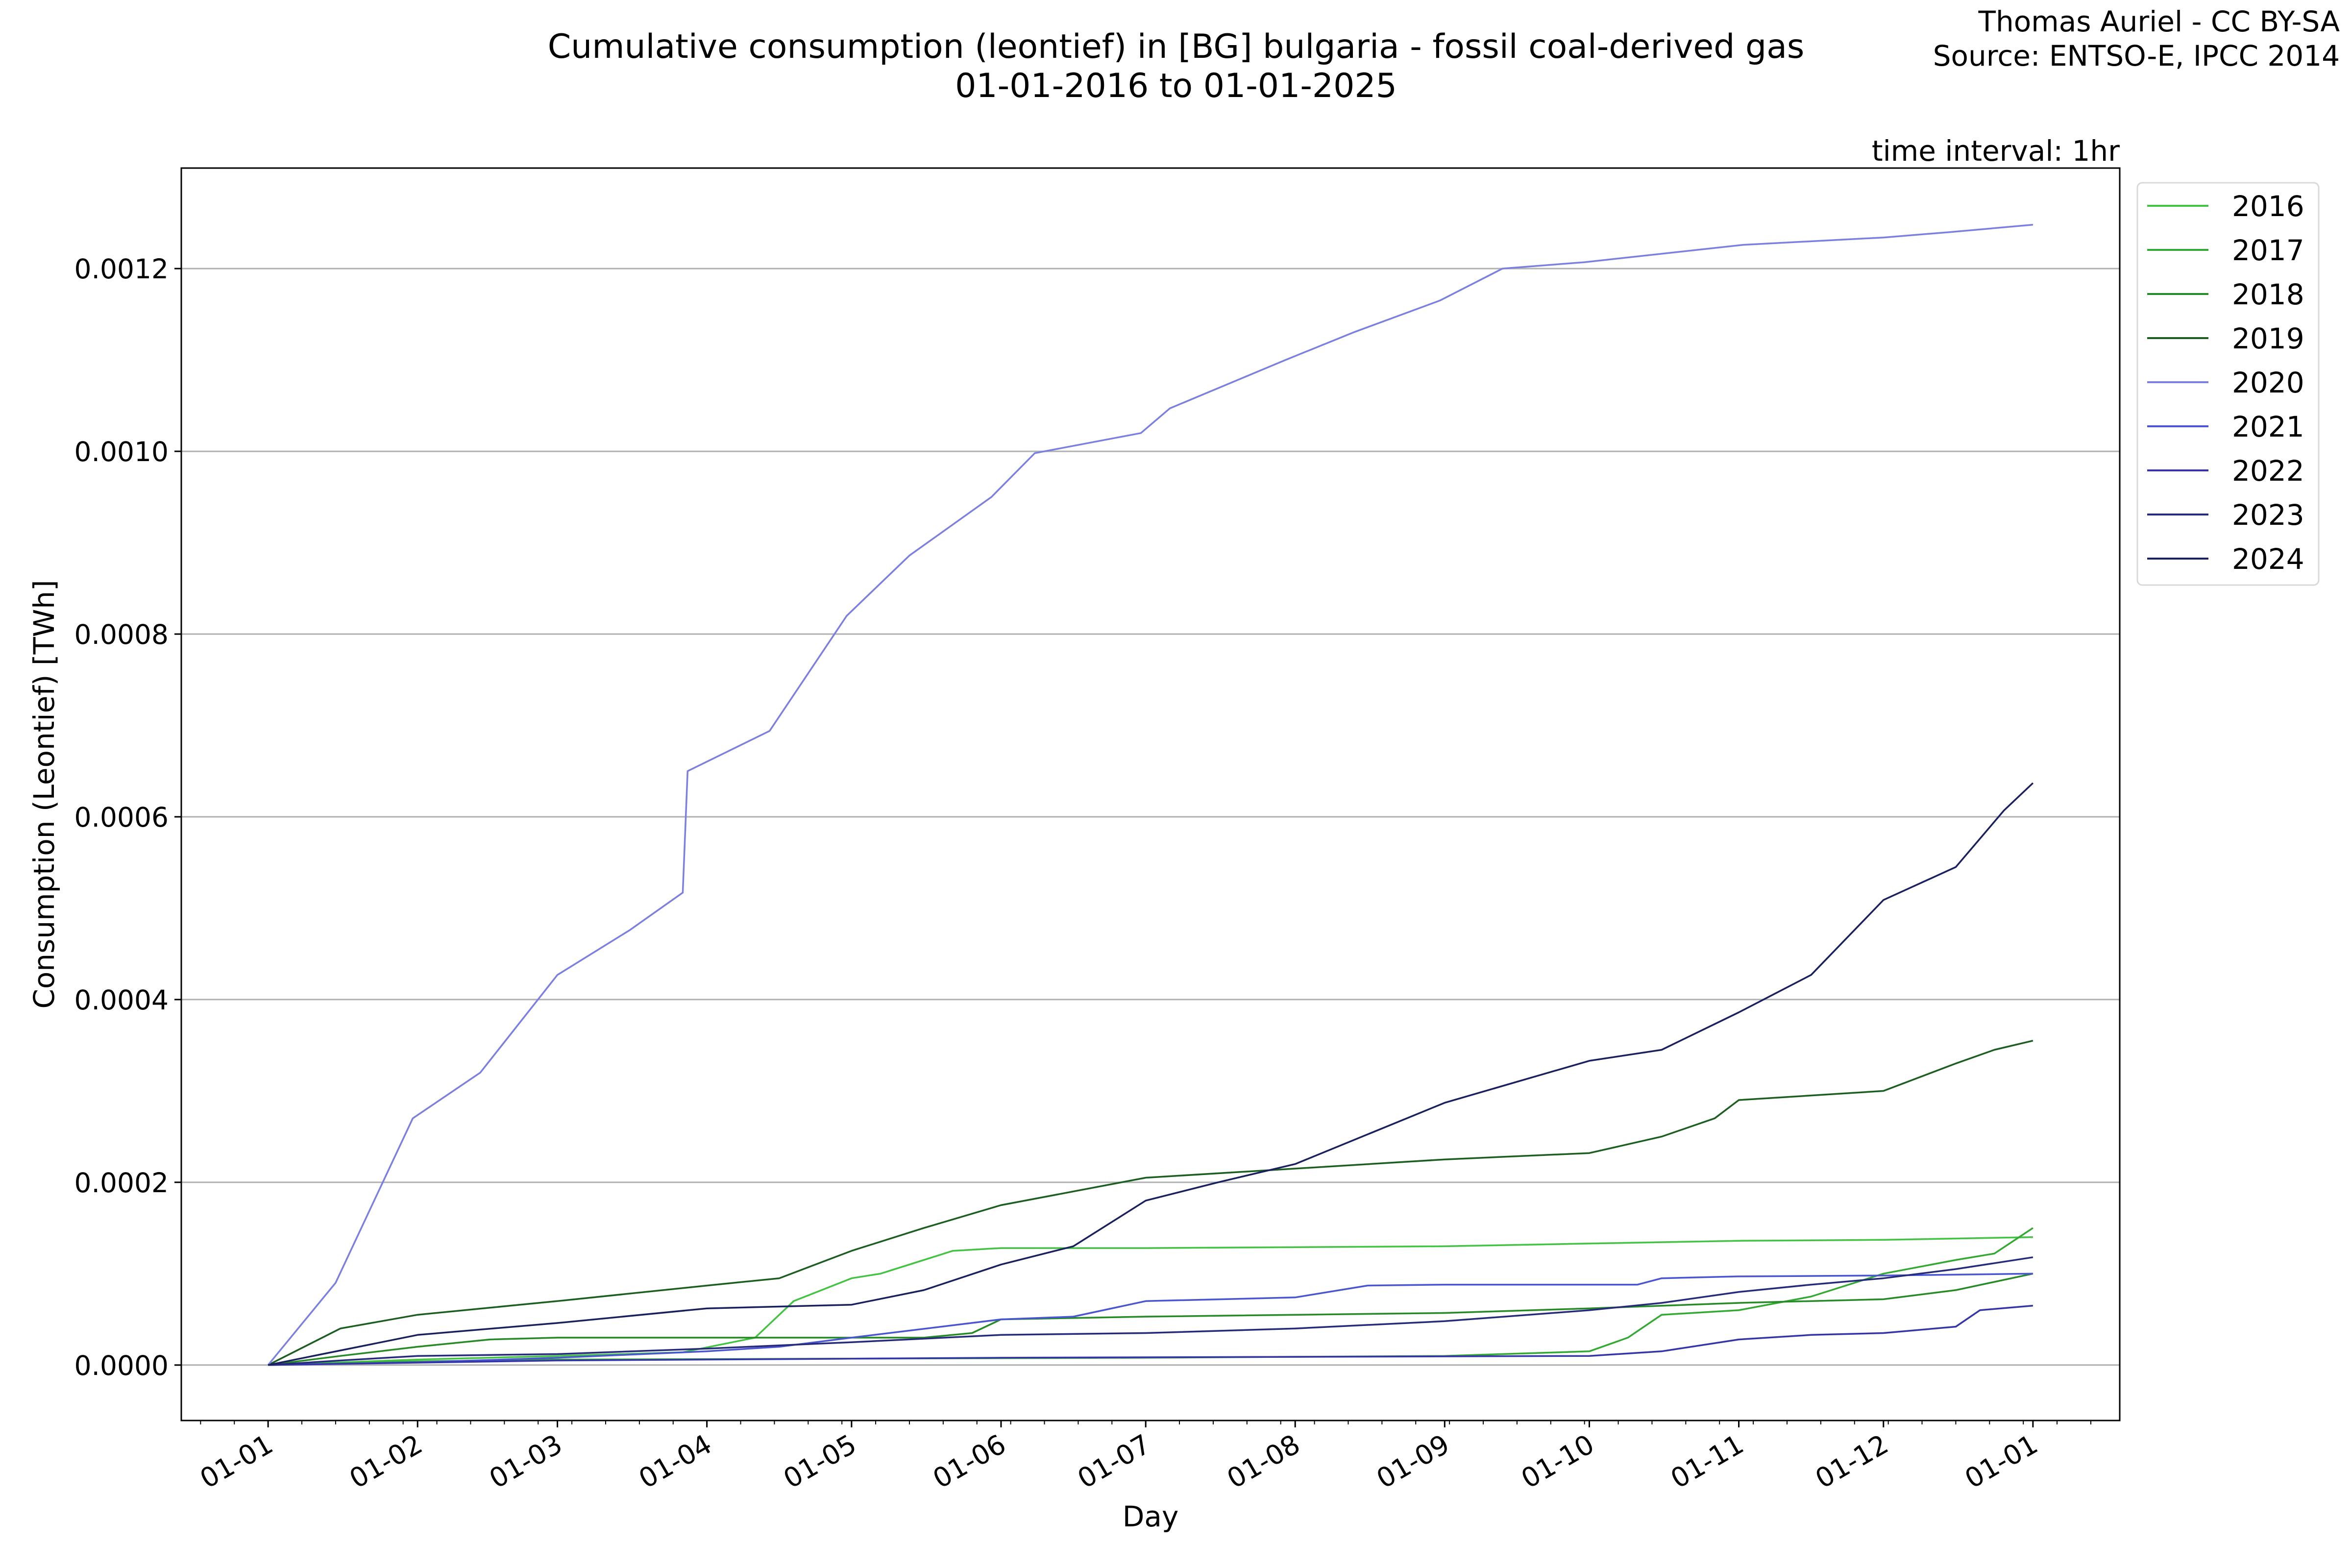  What do you see at coordinates (121, 817) in the screenshot?
I see `y-tick-label: 0.0006` at bounding box center [121, 817].